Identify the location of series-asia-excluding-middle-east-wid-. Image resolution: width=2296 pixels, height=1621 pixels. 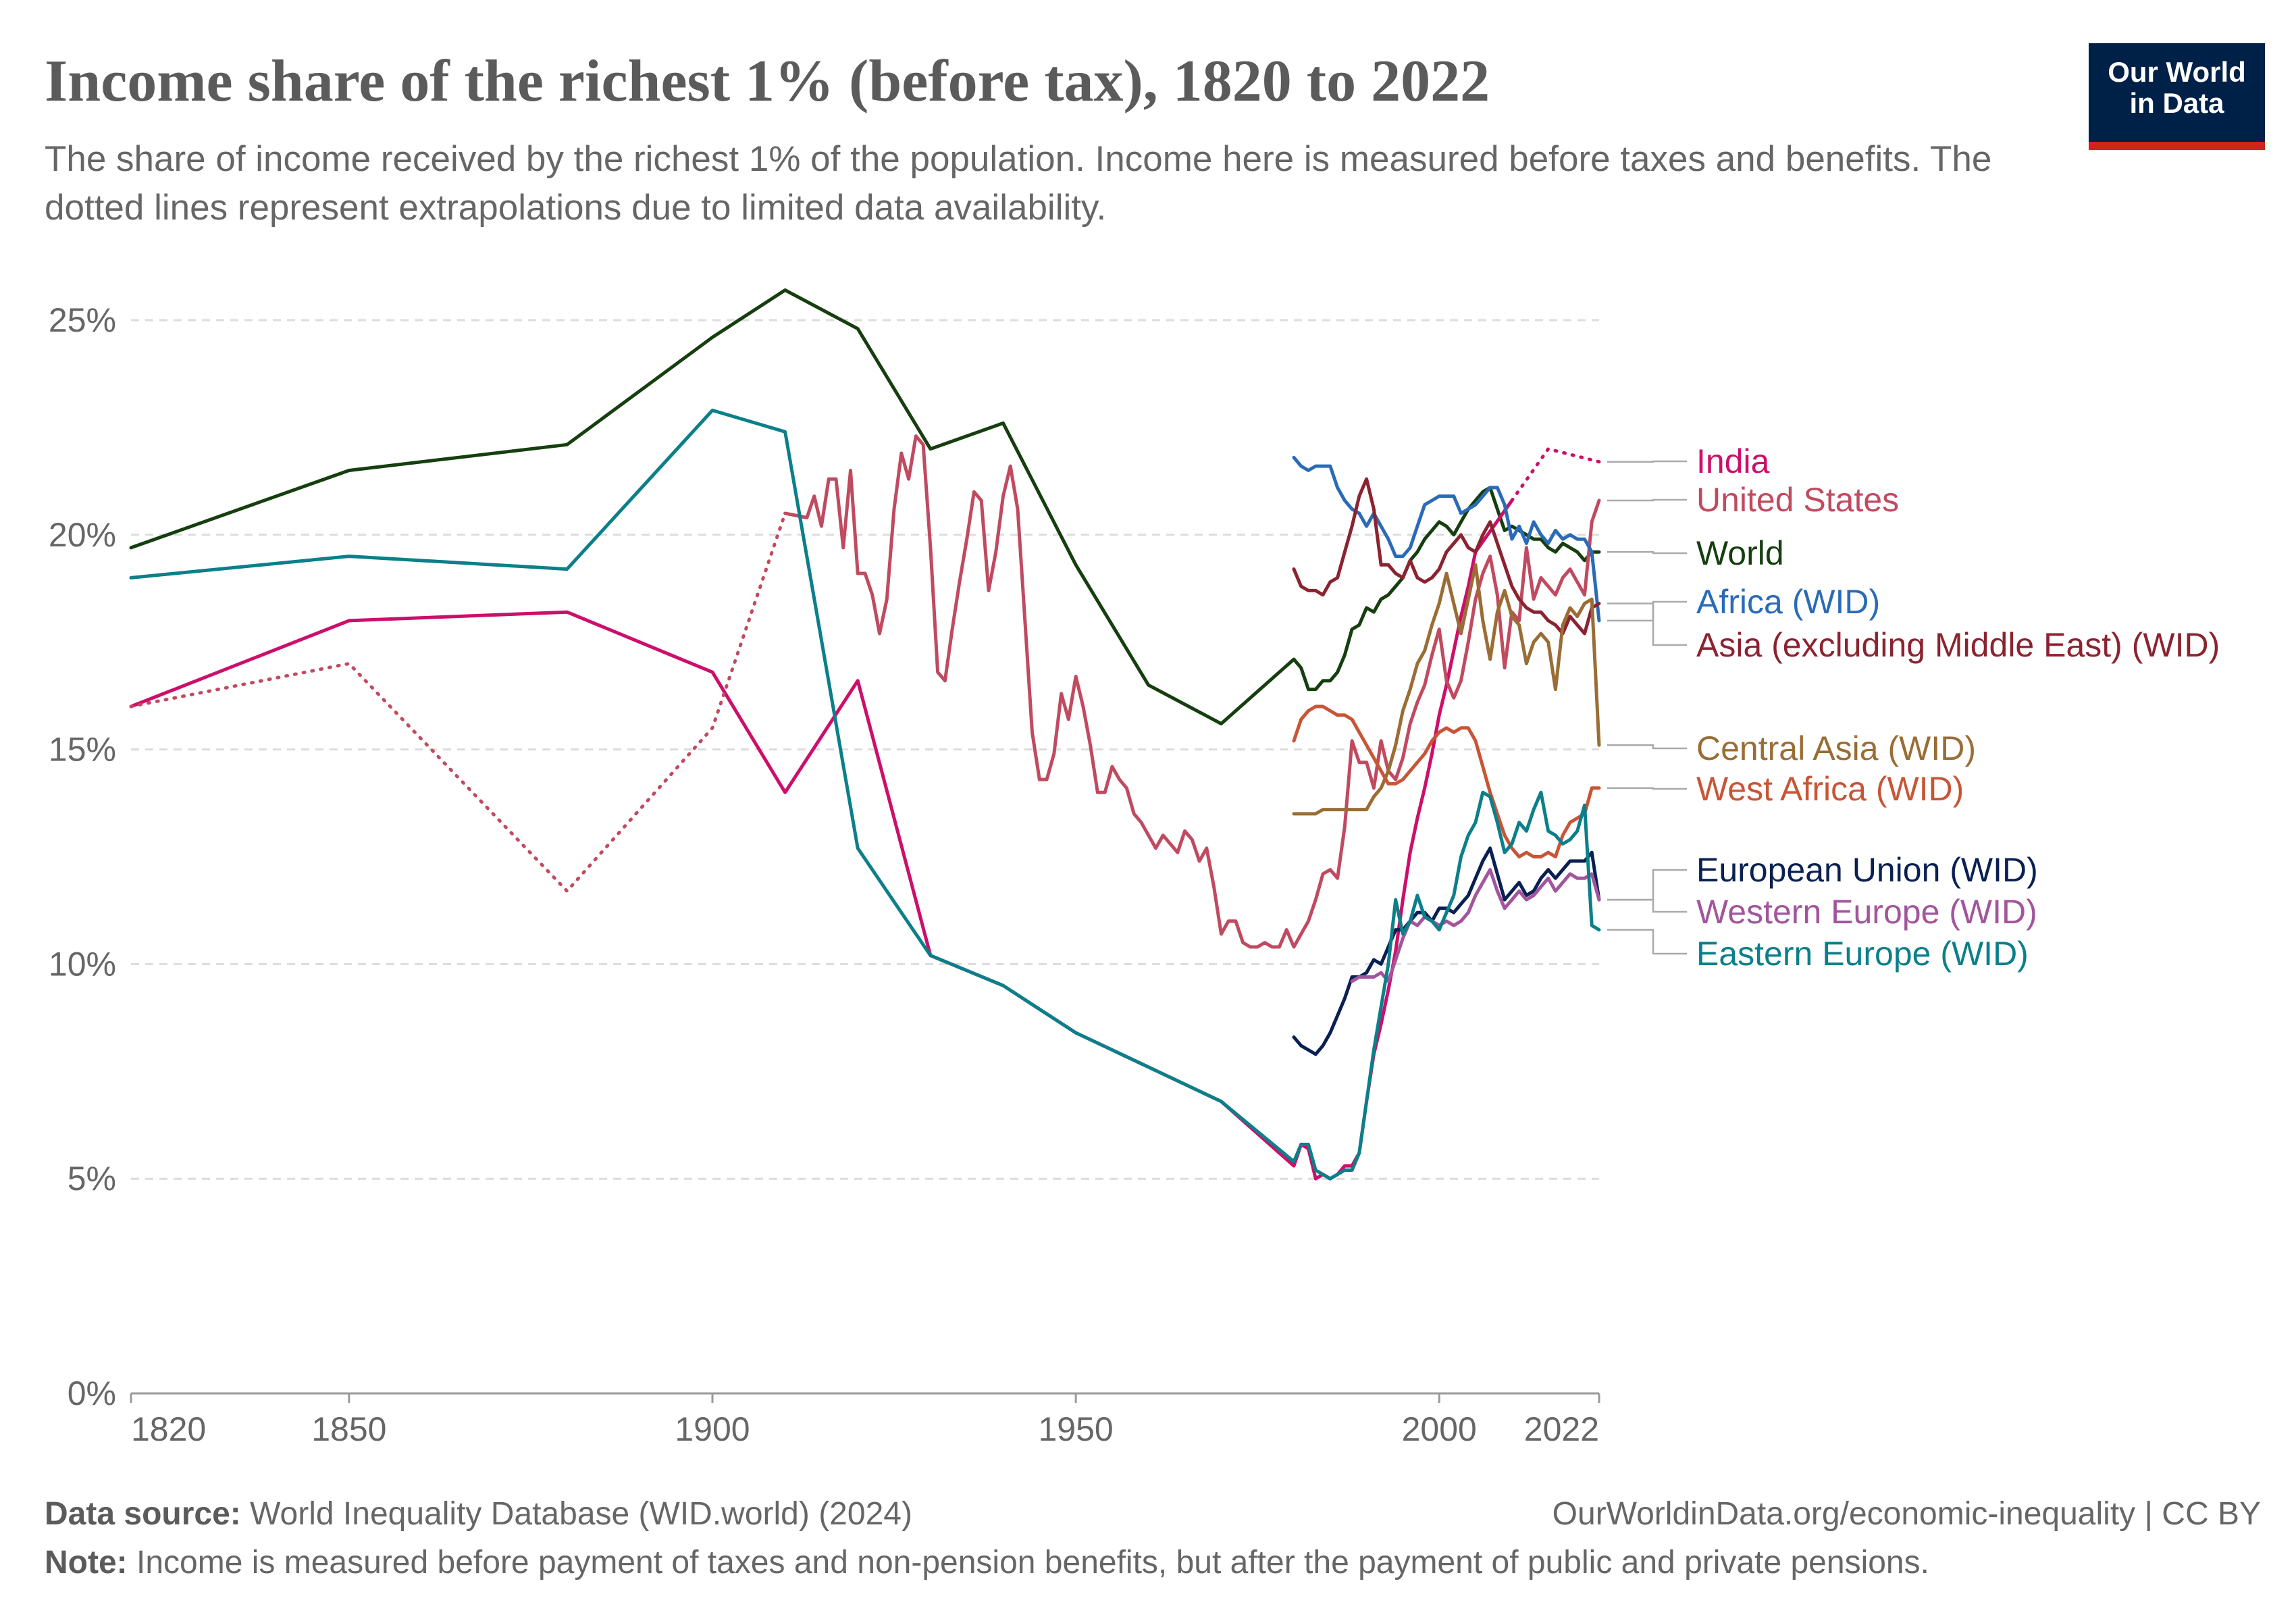
(1446, 556).